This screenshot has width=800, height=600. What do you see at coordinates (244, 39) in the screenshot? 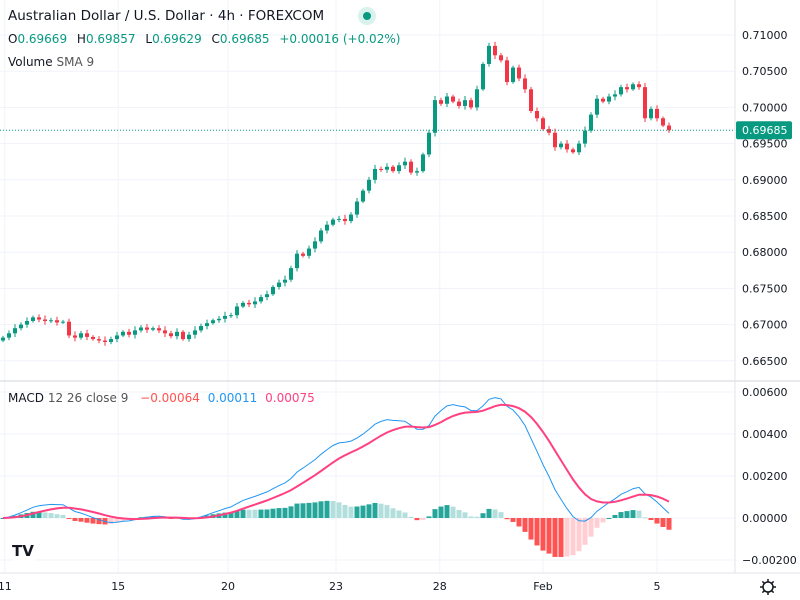
I see `close-value: 0.69685` at bounding box center [244, 39].